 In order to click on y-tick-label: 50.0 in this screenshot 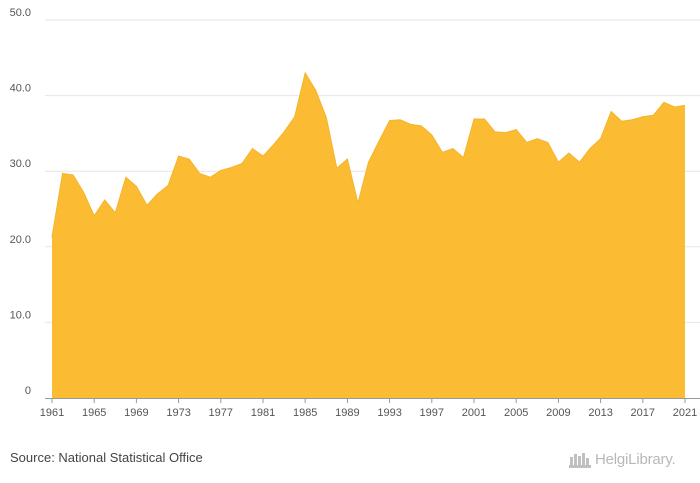, I will do `click(20, 13)`.